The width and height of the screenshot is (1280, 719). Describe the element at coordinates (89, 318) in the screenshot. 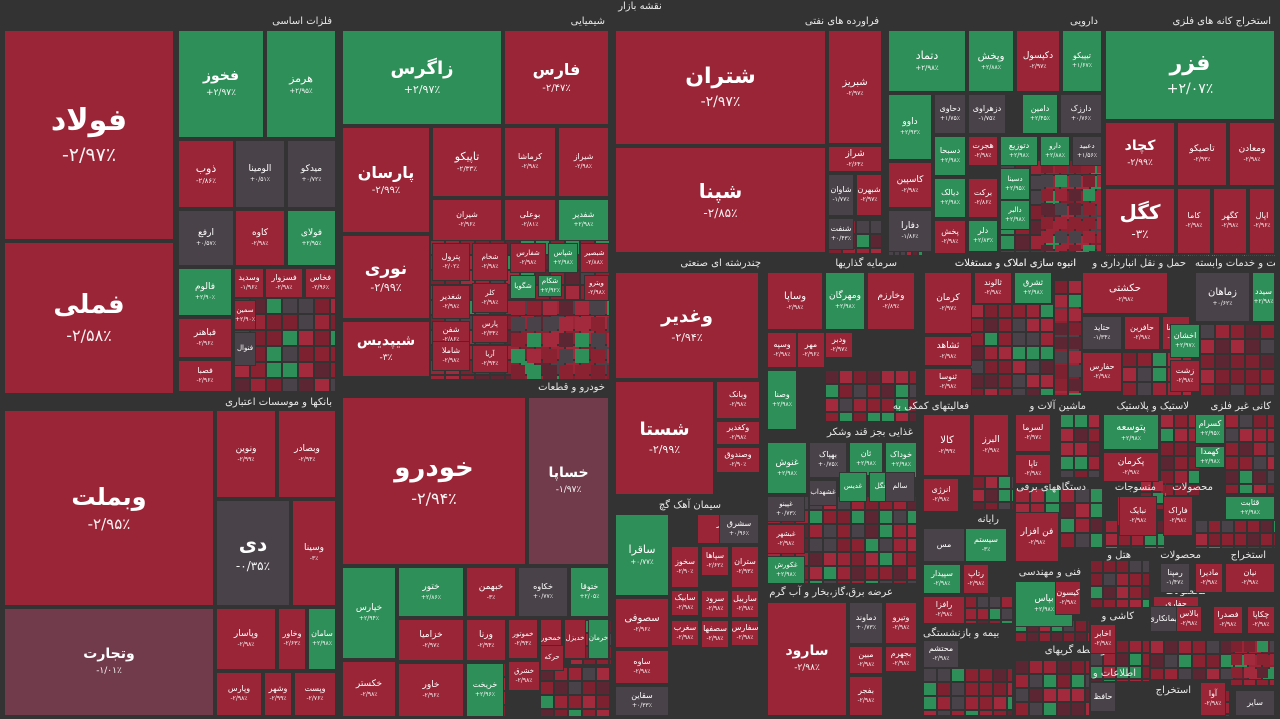

I see `stock-tile: فملی -۲/۵۸٪` at that location.